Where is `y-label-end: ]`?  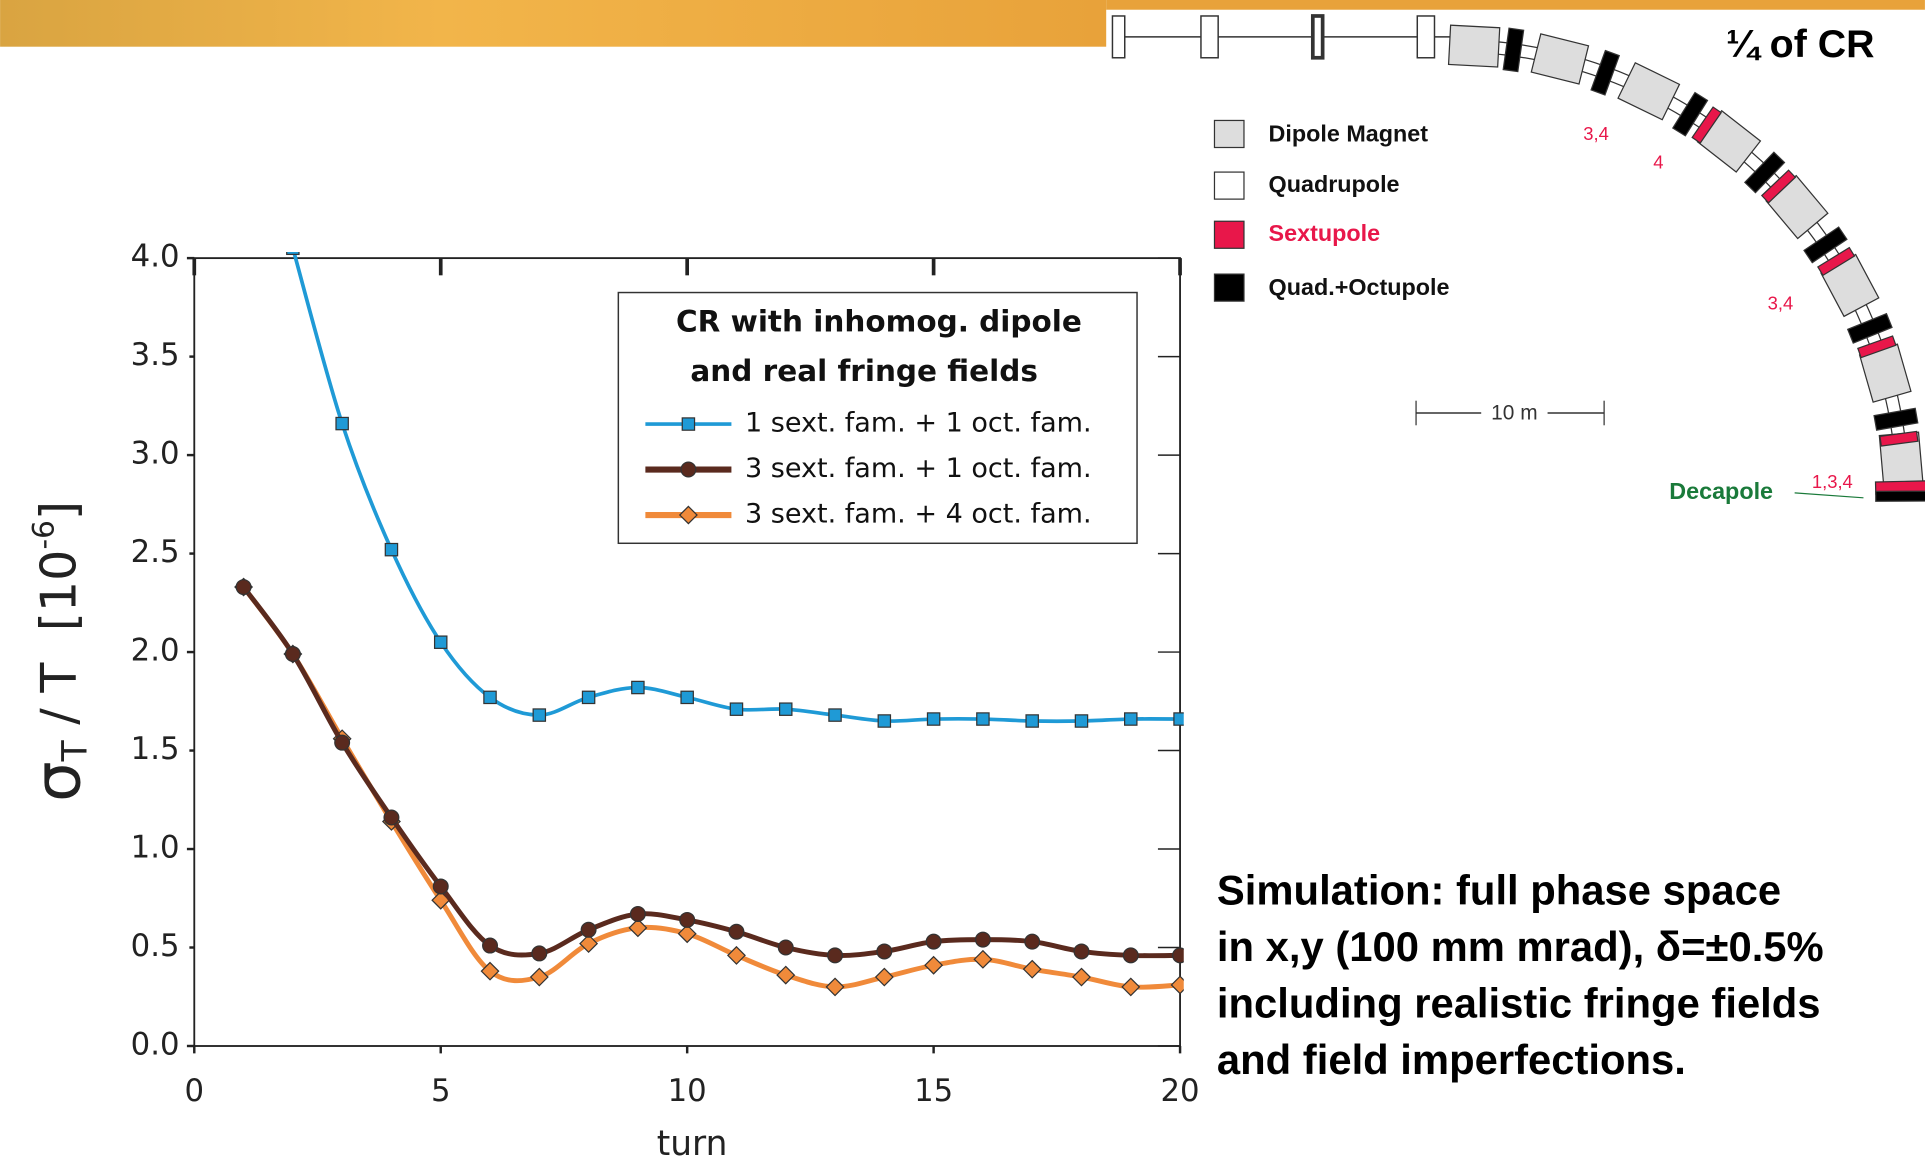
y-label-end: ] is located at coordinates (58, 510).